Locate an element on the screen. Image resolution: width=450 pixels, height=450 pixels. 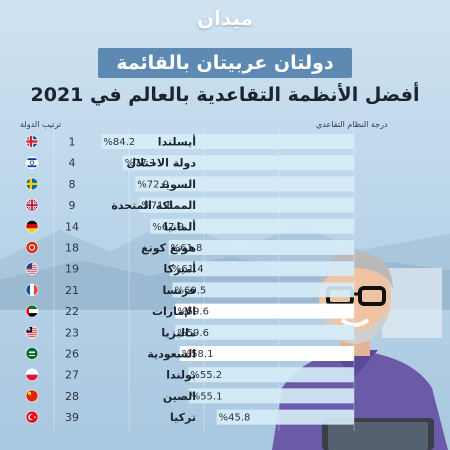
rank-label: 14 is located at coordinates (72, 226).